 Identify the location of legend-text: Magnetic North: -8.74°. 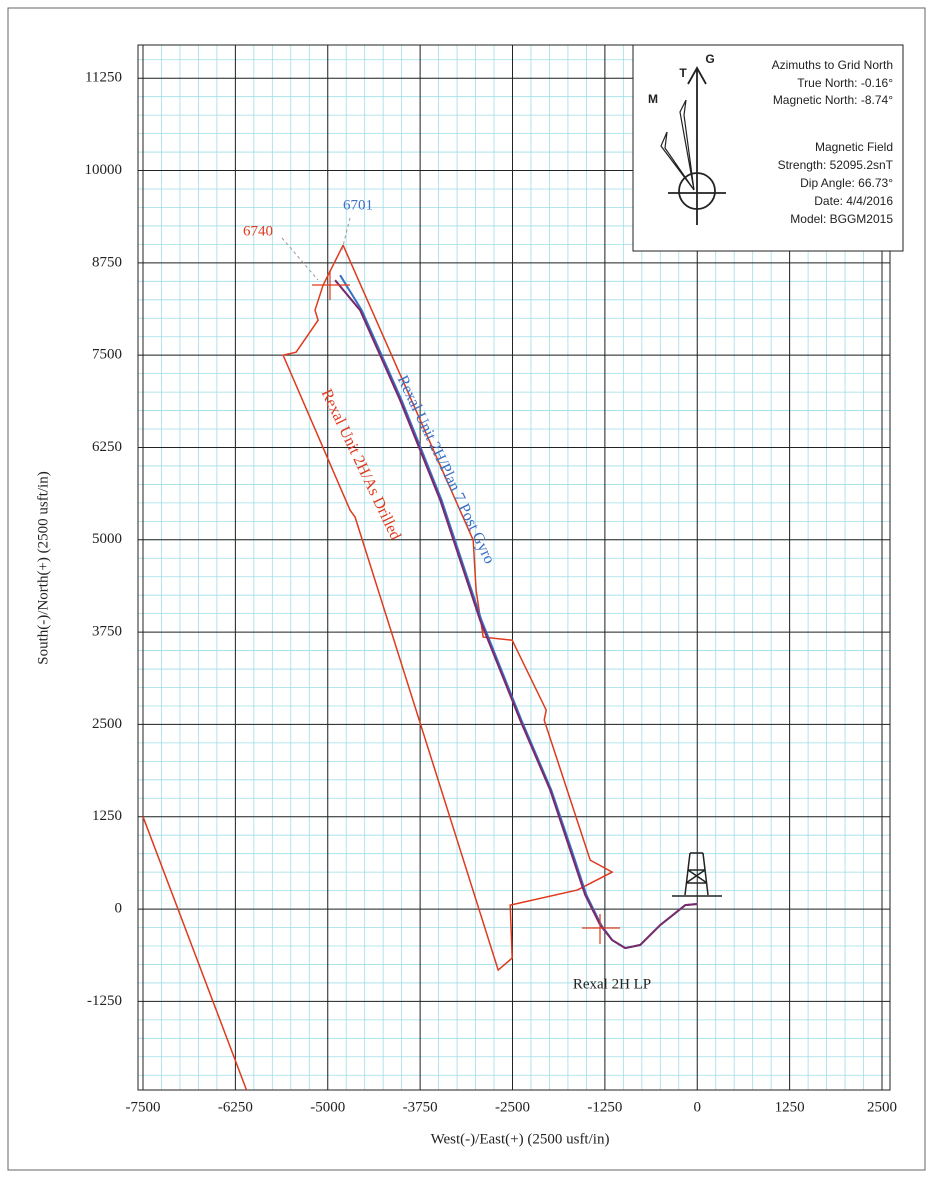
(833, 100).